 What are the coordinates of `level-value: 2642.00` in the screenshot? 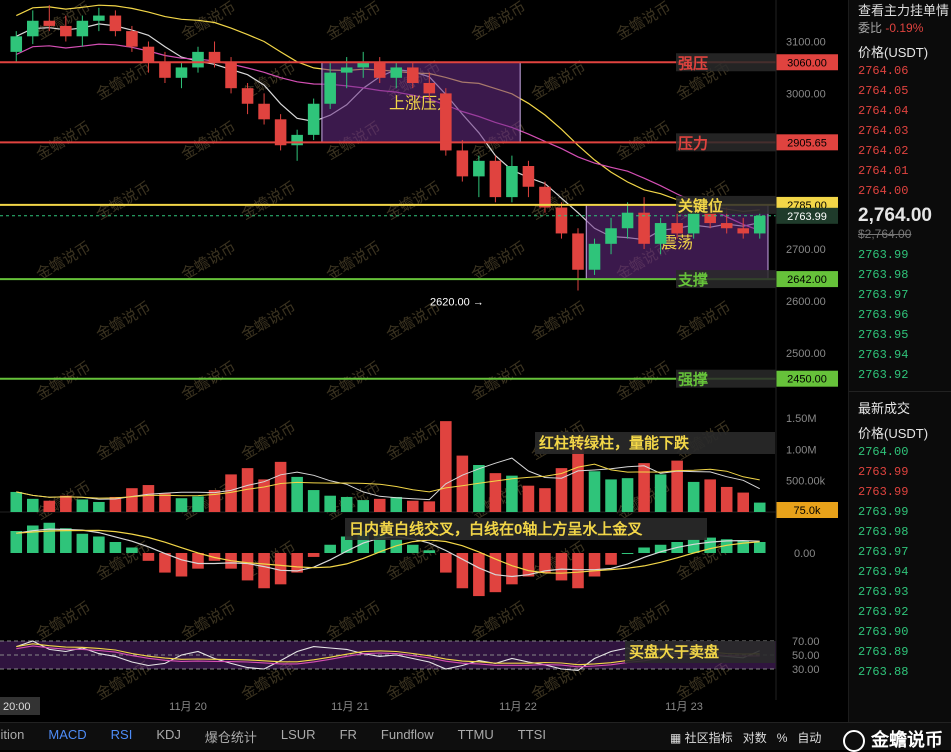 It's located at (807, 280).